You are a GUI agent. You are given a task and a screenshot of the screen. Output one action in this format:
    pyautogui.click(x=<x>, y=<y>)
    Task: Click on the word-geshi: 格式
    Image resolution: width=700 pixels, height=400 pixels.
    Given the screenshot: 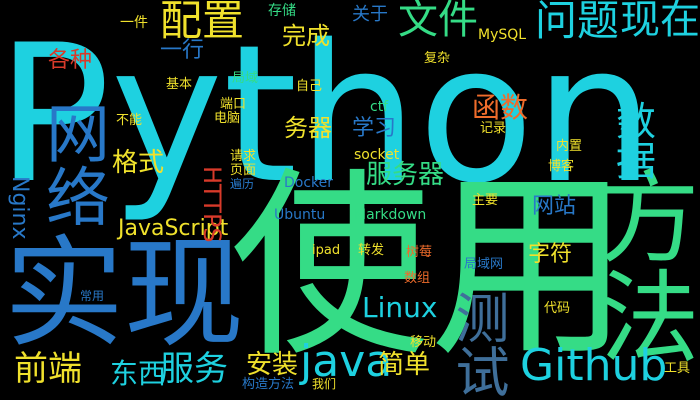 What is the action you would take?
    pyautogui.click(x=138, y=163)
    